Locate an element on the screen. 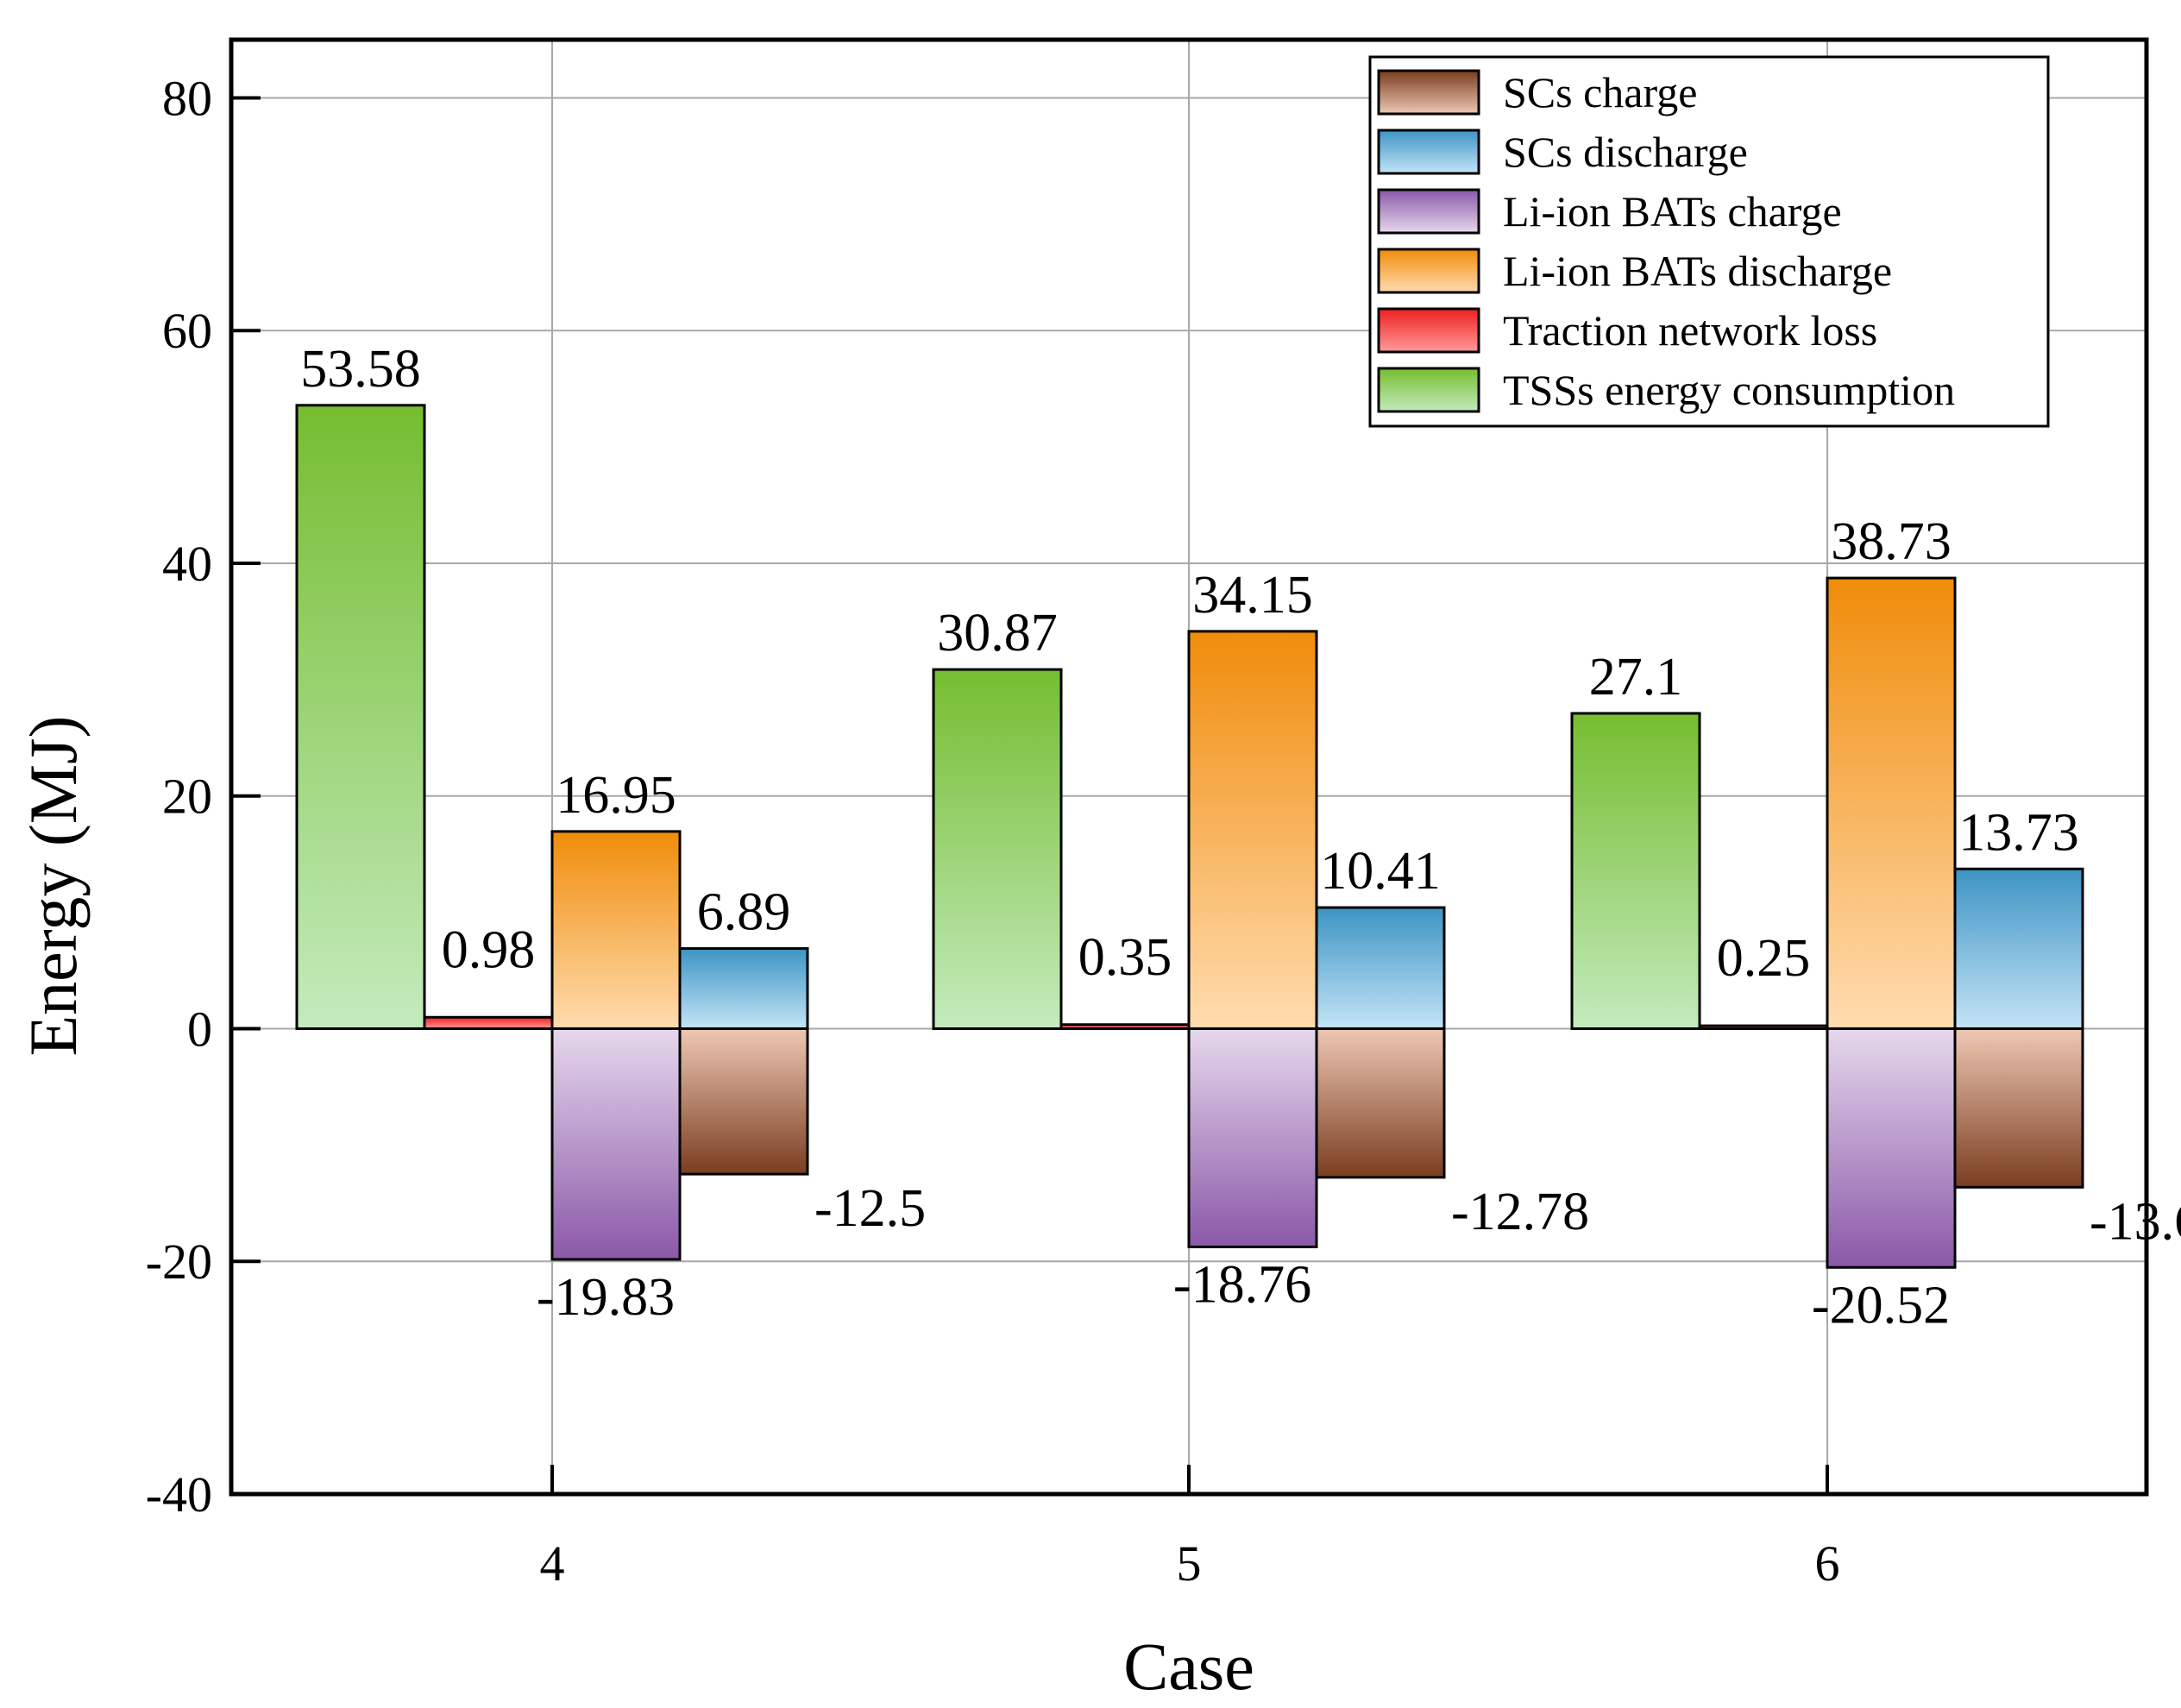 This screenshot has height=1708, width=2181. data-label-blue-case-4: 6.89 is located at coordinates (744, 913).